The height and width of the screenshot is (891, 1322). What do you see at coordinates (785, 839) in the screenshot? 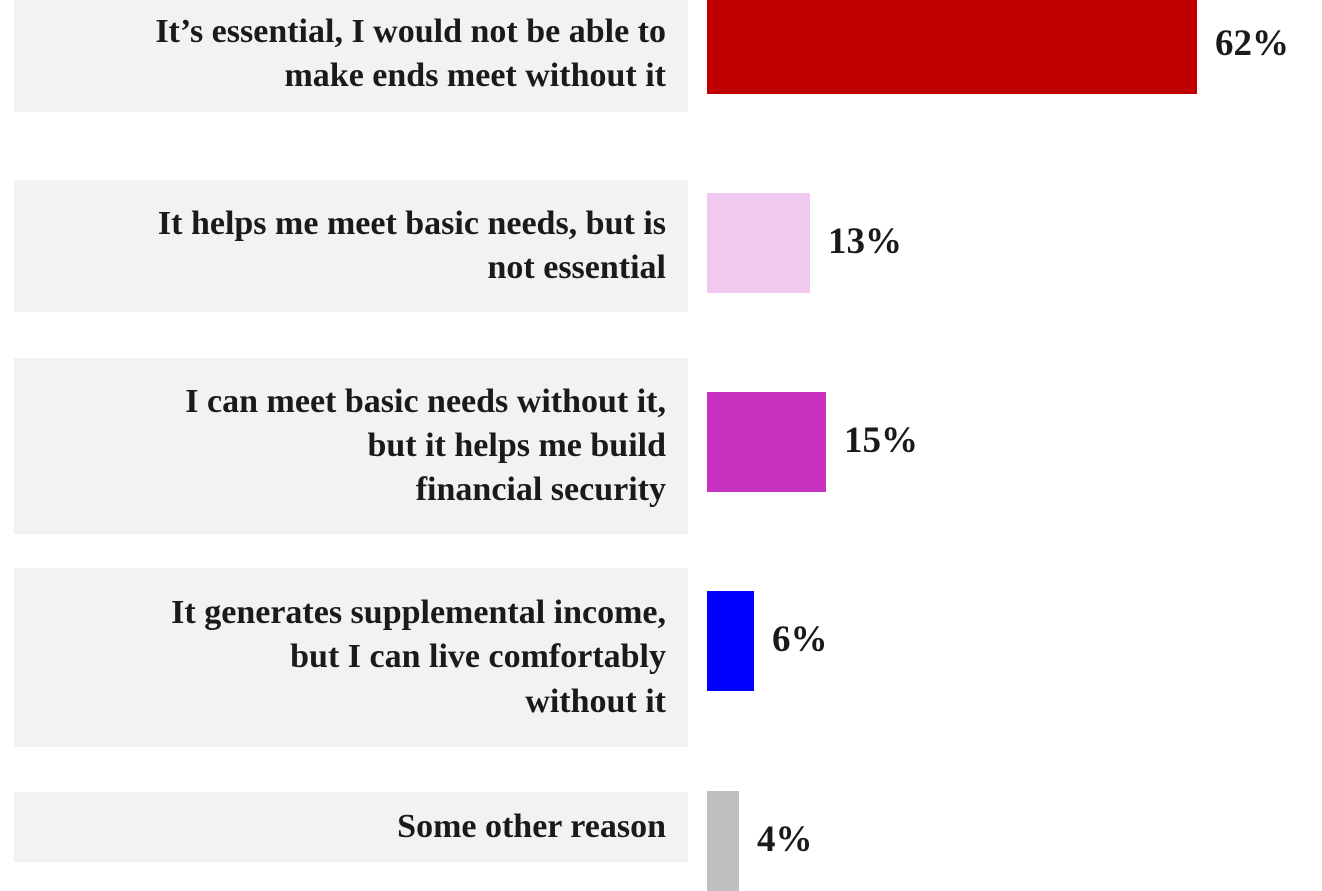
I see `value-label: 4%` at bounding box center [785, 839].